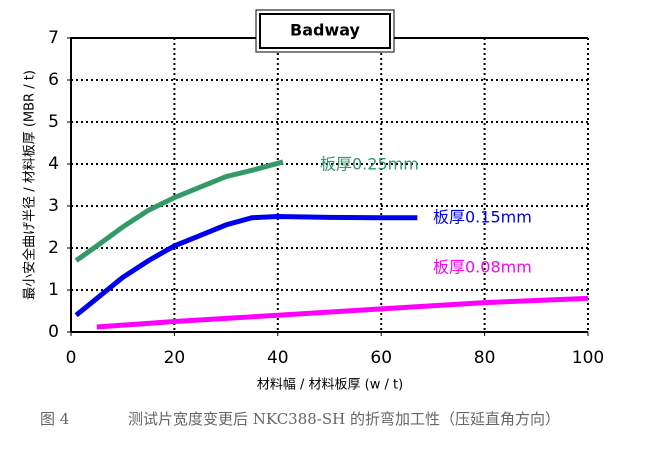 This screenshot has width=670, height=449. Describe the element at coordinates (344, 419) in the screenshot. I see `caption-text: 测试片宽度变更后 NKC388-SH 的折弯加工性（压延直角方向）` at that location.